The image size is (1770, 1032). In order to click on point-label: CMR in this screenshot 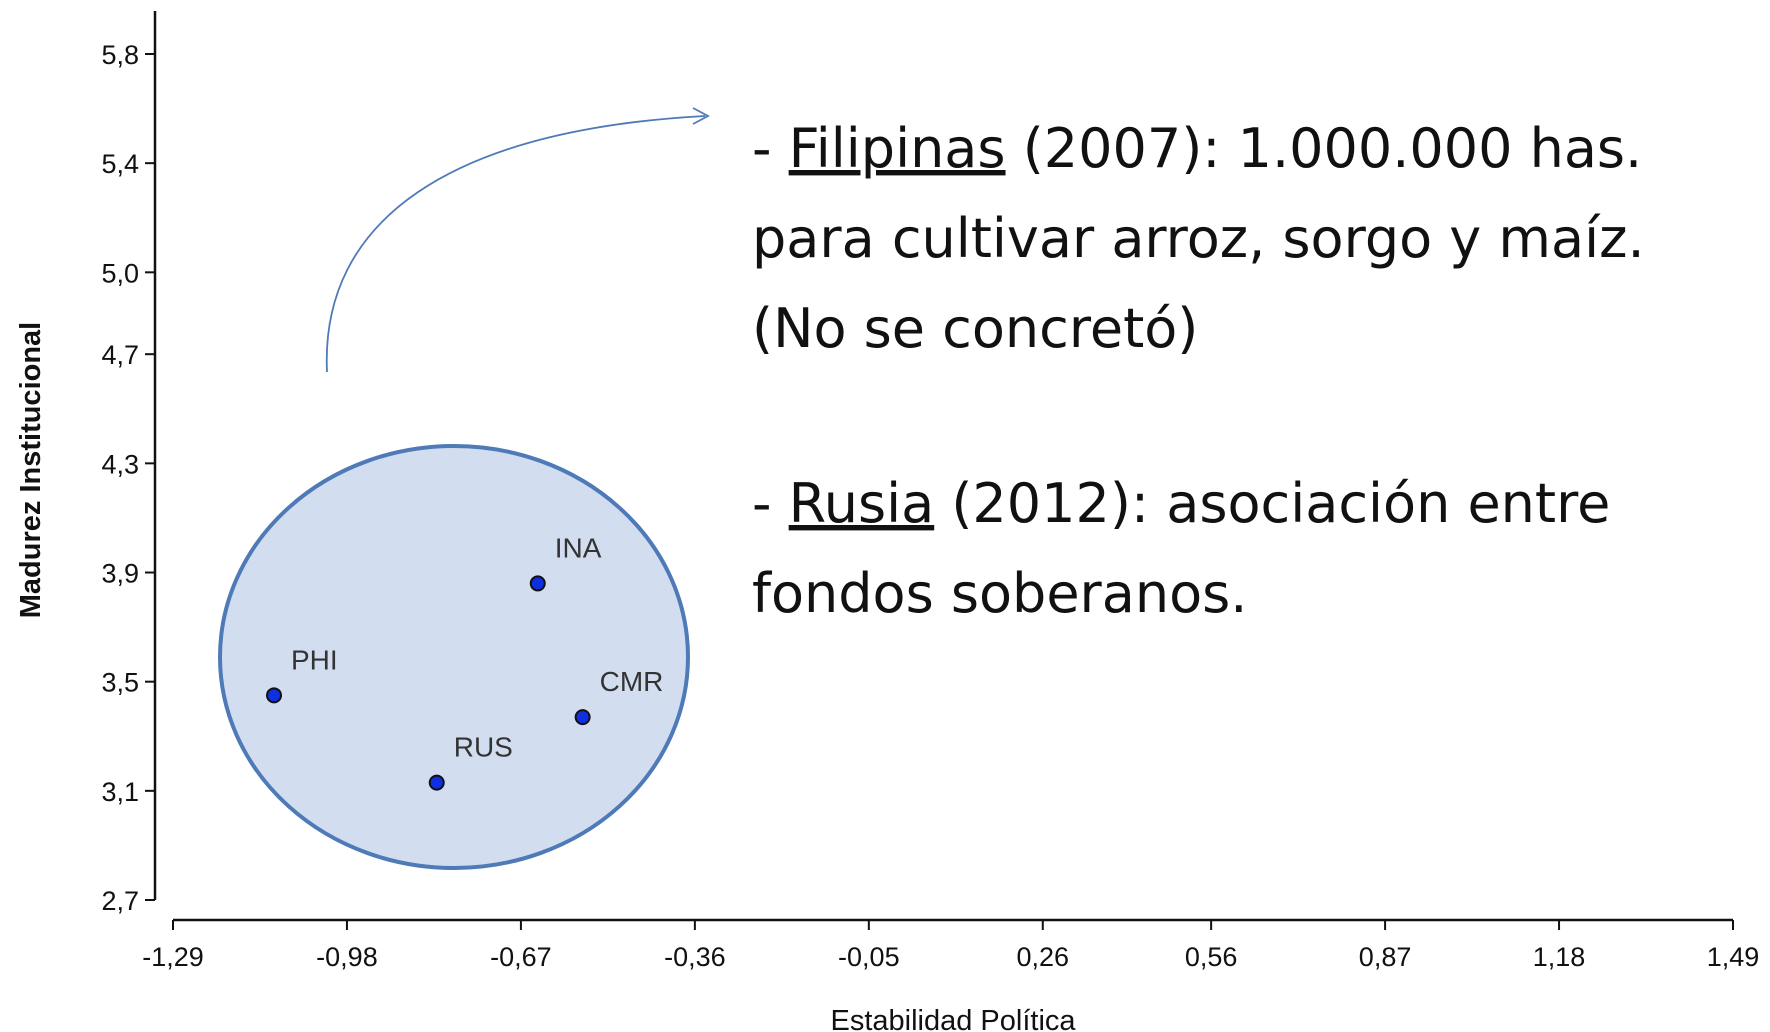, I will do `click(632, 681)`.